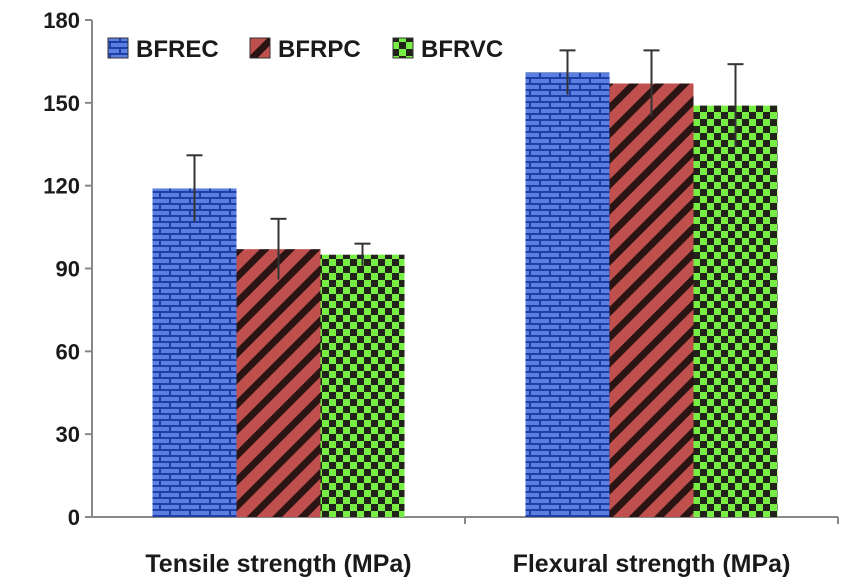 This screenshot has width=850, height=588. What do you see at coordinates (74, 517) in the screenshot?
I see `y-tick-label: 0` at bounding box center [74, 517].